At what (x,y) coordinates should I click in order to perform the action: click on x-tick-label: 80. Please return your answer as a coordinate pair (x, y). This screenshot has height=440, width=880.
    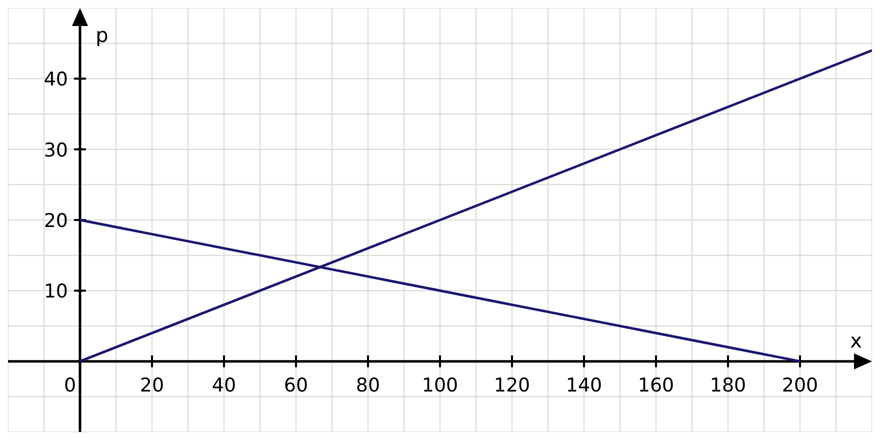
    Looking at the image, I should click on (368, 385).